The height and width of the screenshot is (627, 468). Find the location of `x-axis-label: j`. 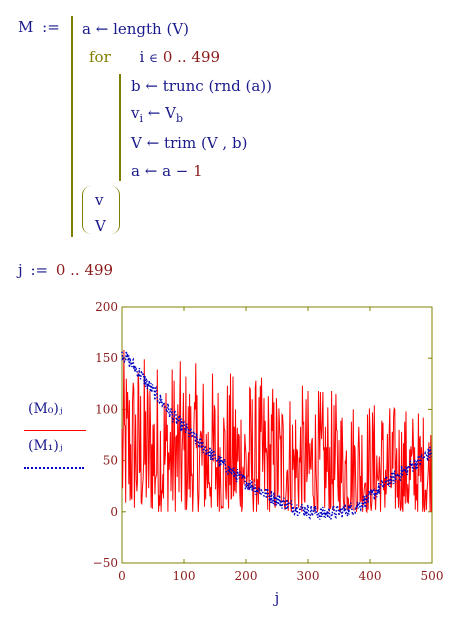

x-axis-label: j is located at coordinates (276, 598).